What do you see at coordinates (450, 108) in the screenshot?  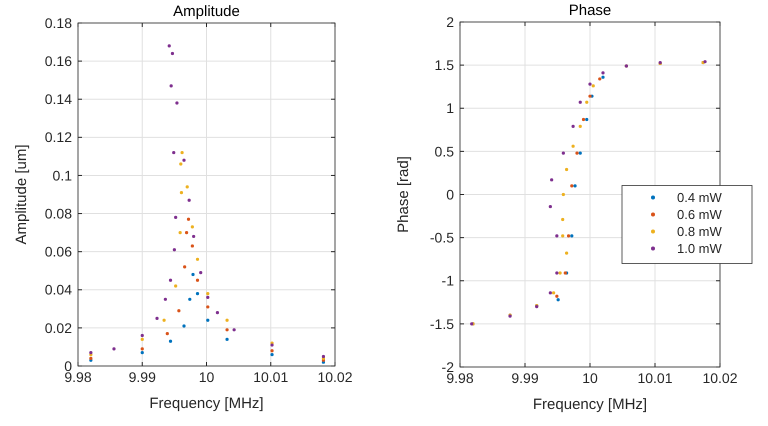 I see `y-tick-label: 1` at bounding box center [450, 108].